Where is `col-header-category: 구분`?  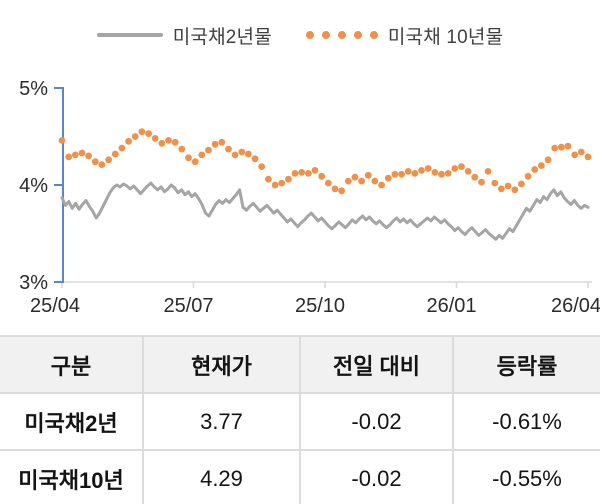
col-header-category: 구분 is located at coordinates (71, 364).